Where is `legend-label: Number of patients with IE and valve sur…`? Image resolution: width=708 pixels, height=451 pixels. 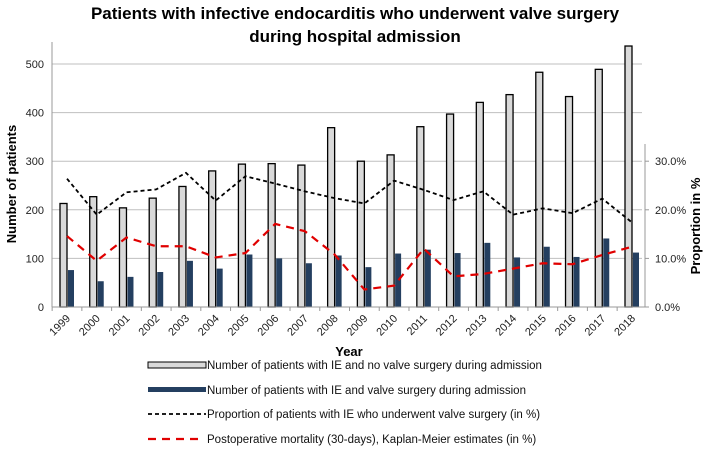
legend-label: Number of patients with IE and valve sur… is located at coordinates (366, 391).